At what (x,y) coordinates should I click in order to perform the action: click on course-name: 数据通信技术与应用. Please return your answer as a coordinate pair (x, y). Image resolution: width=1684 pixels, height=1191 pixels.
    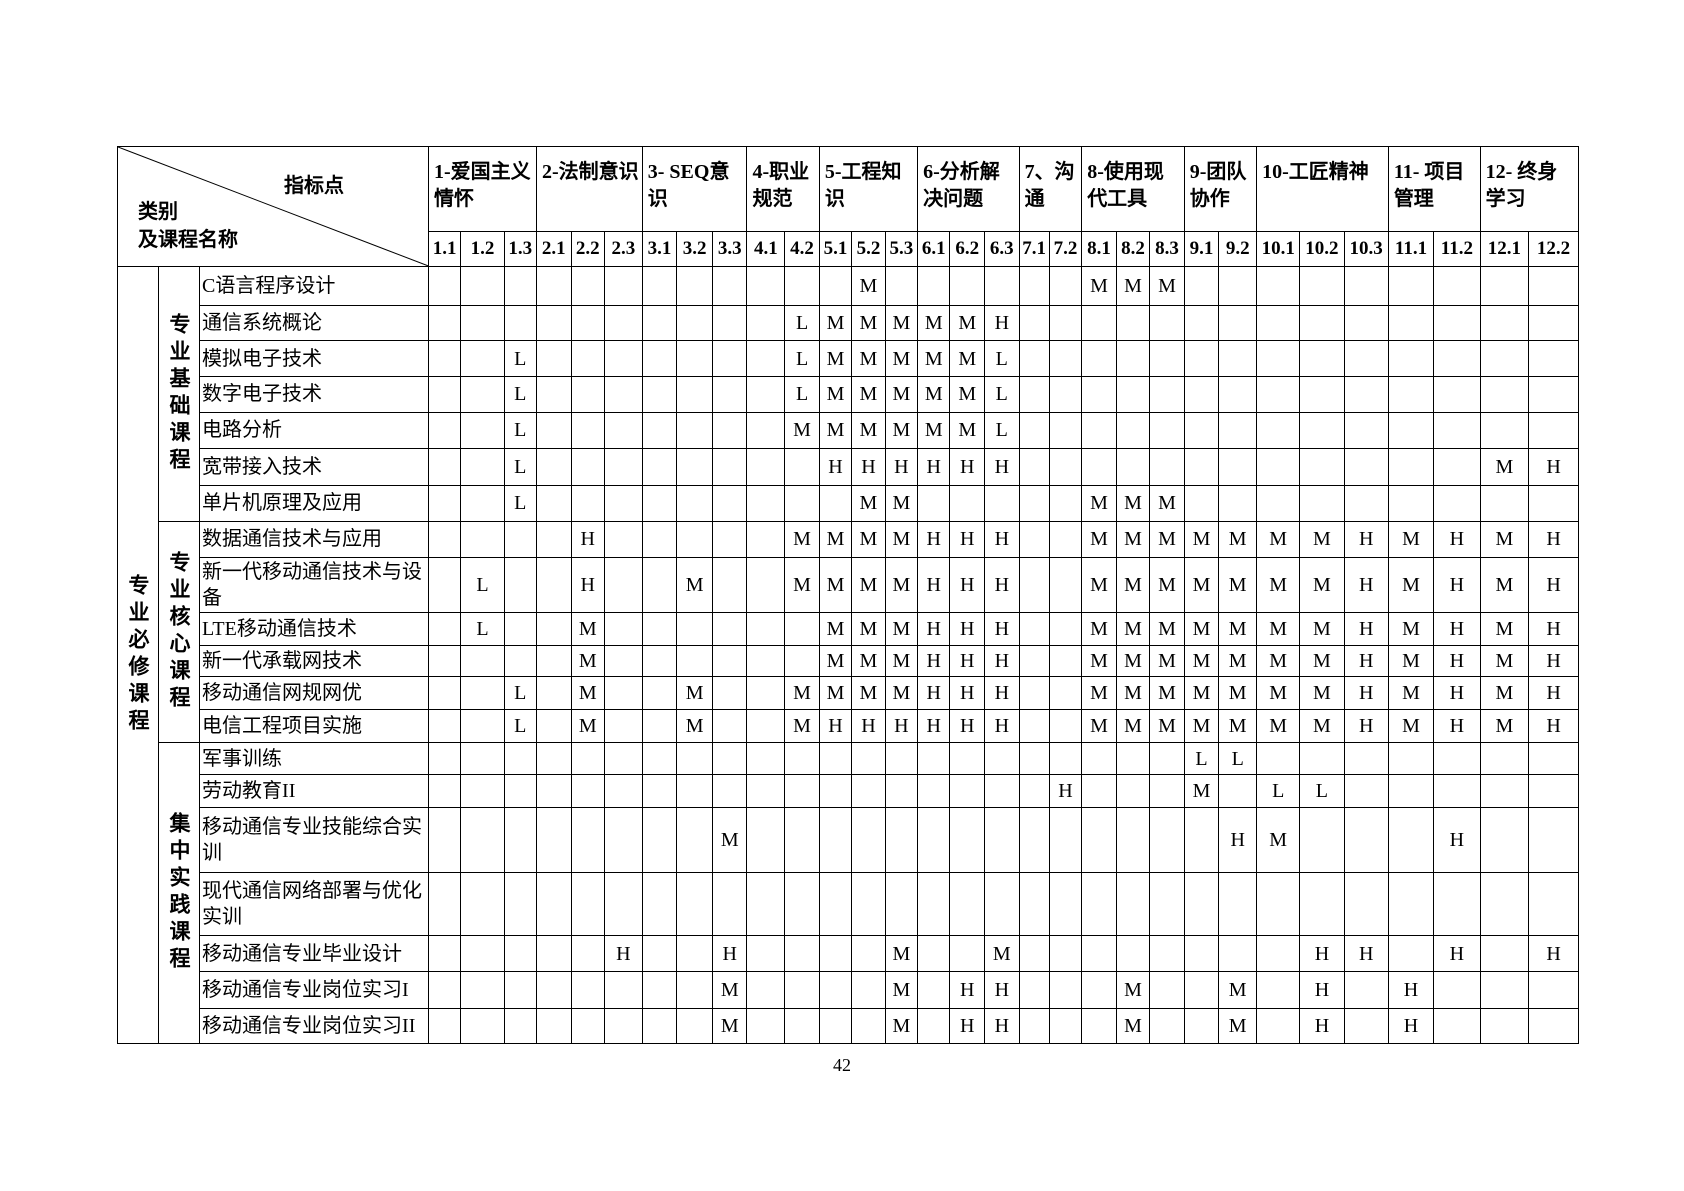
    Looking at the image, I should click on (314, 539).